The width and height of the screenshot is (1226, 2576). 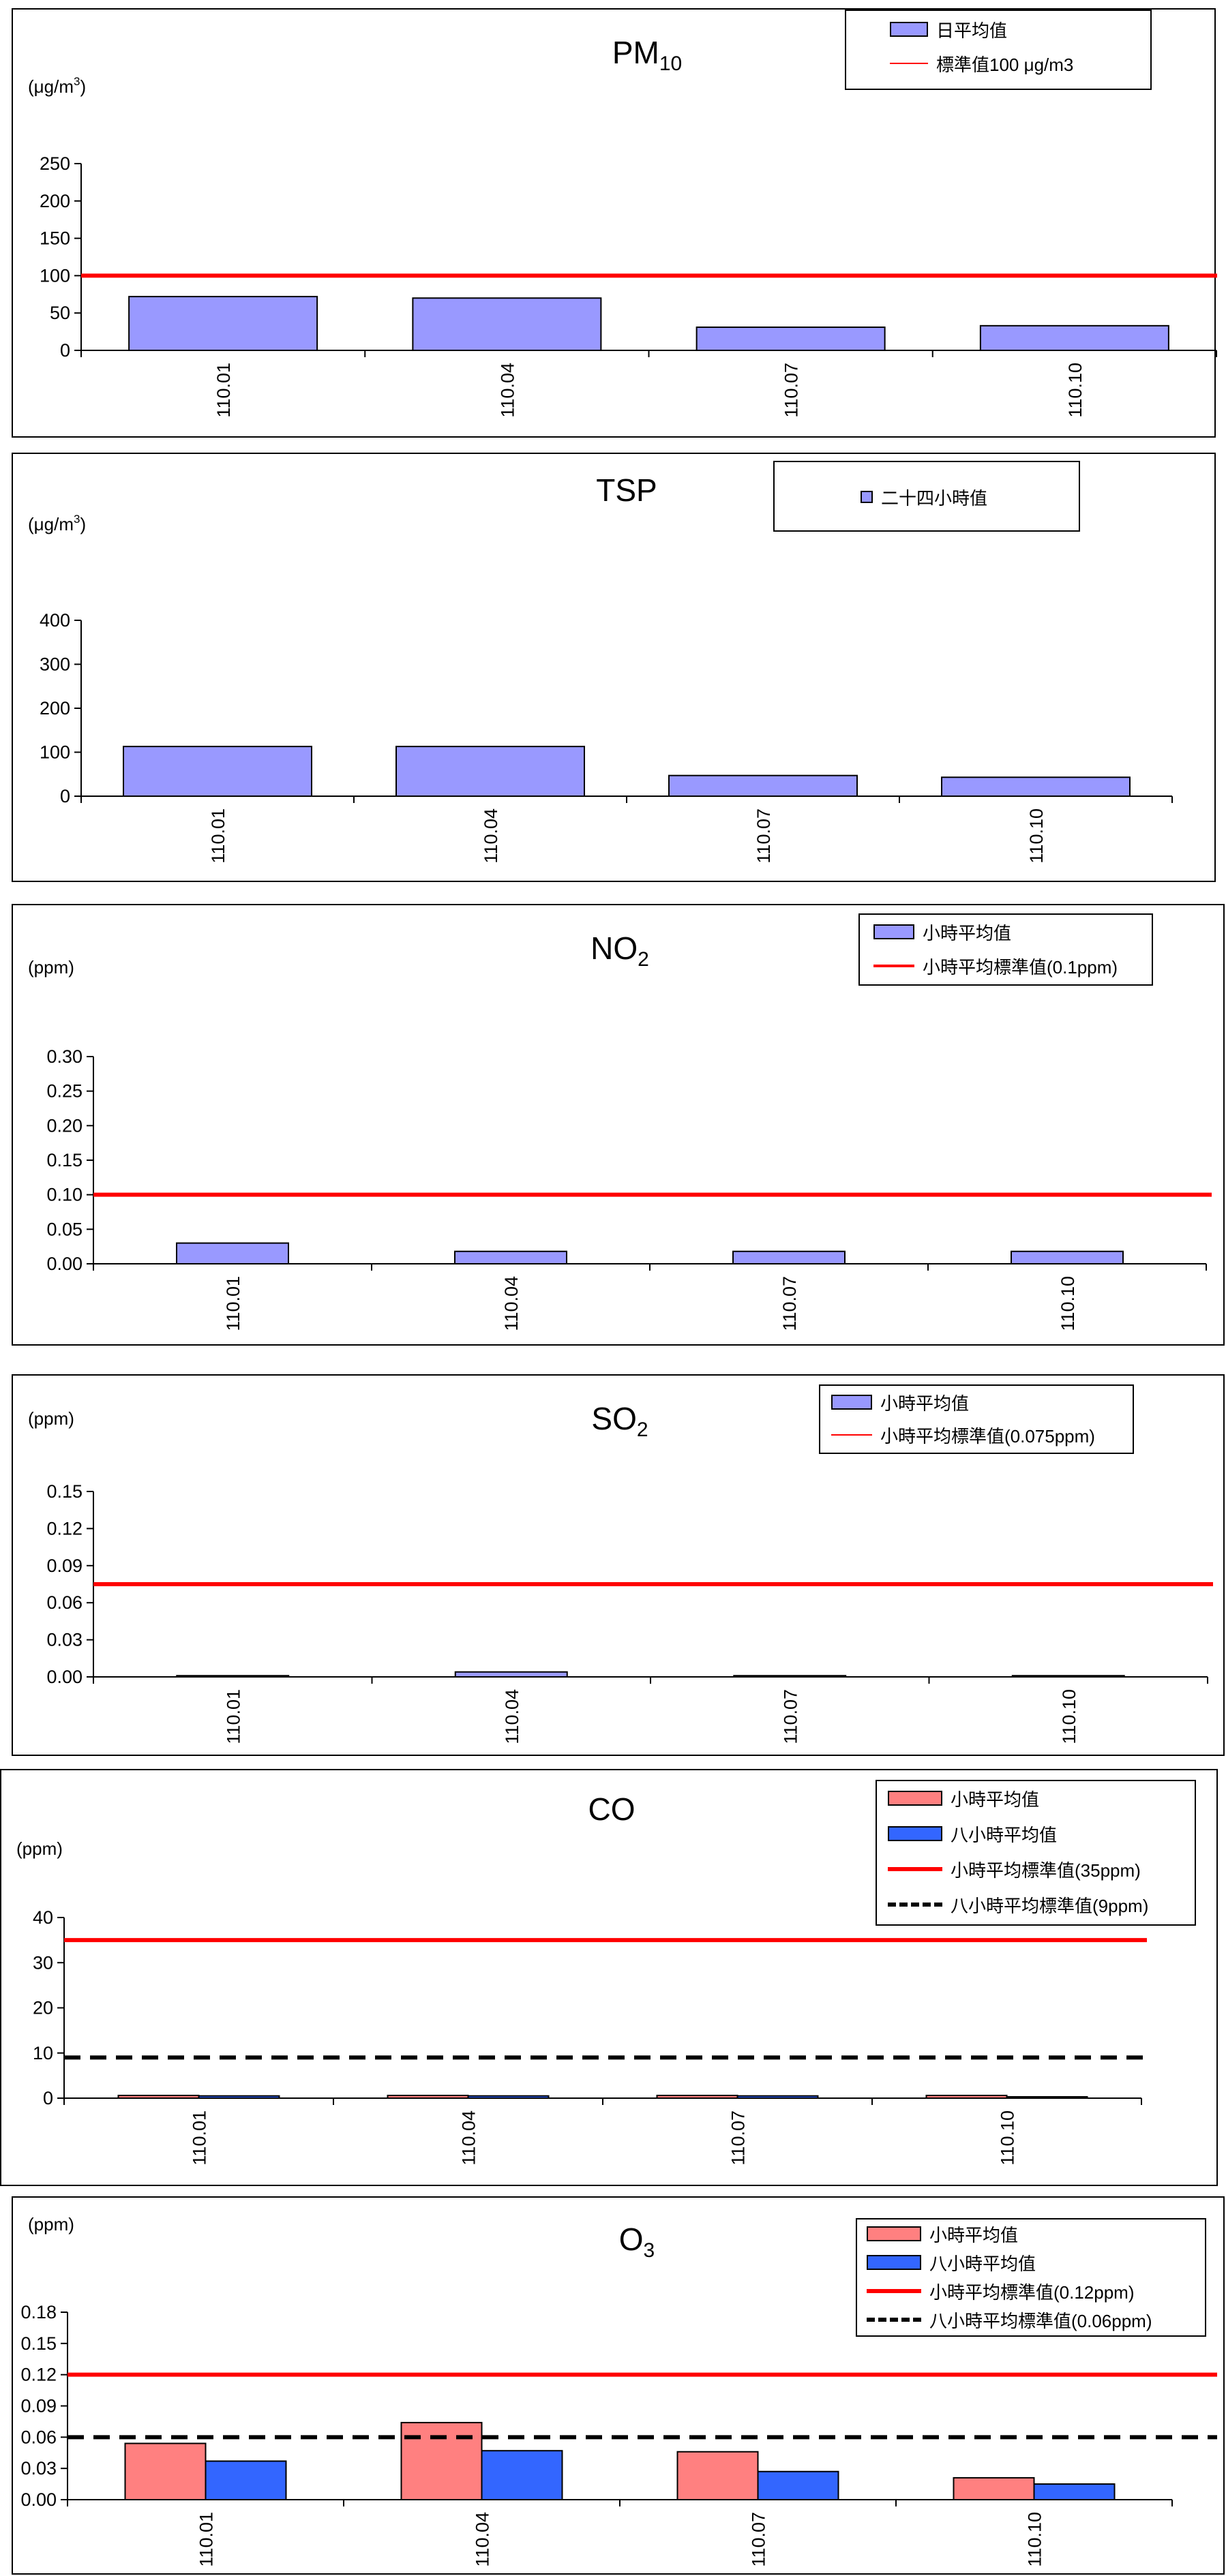 What do you see at coordinates (935, 498) in the screenshot?
I see `legend-label: 二十四小時值` at bounding box center [935, 498].